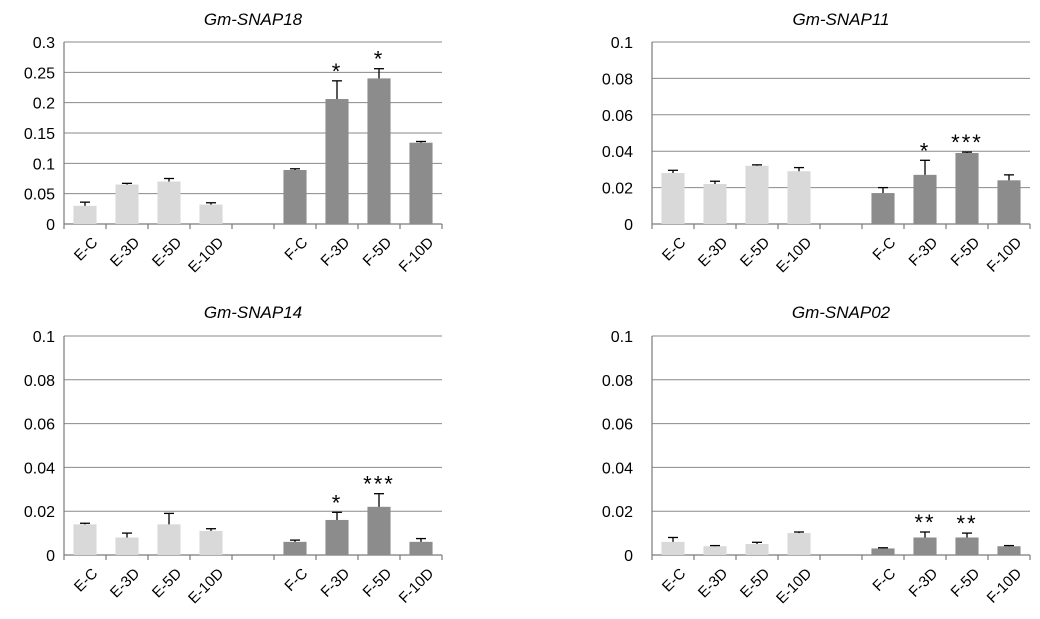 The height and width of the screenshot is (619, 1040). What do you see at coordinates (39, 73) in the screenshot?
I see `y-tick-label: 0.25` at bounding box center [39, 73].